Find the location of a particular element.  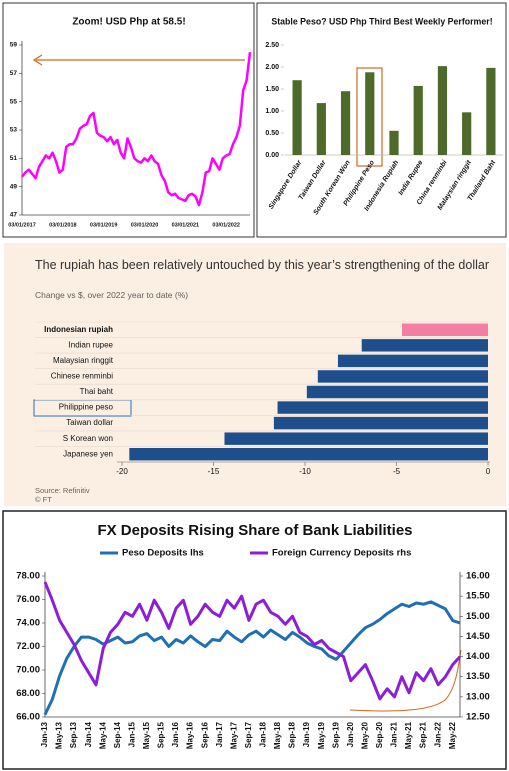

y-tick-label: Taiwan dollar is located at coordinates (89, 422).